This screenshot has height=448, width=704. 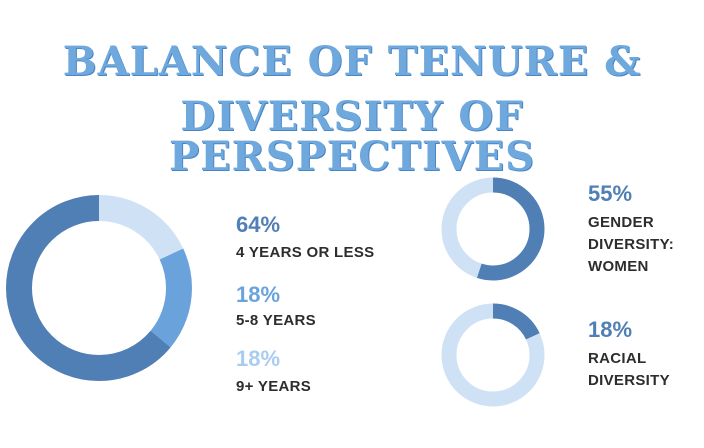 I want to click on racial-label-line-2: DIVERSITY, so click(x=629, y=380).